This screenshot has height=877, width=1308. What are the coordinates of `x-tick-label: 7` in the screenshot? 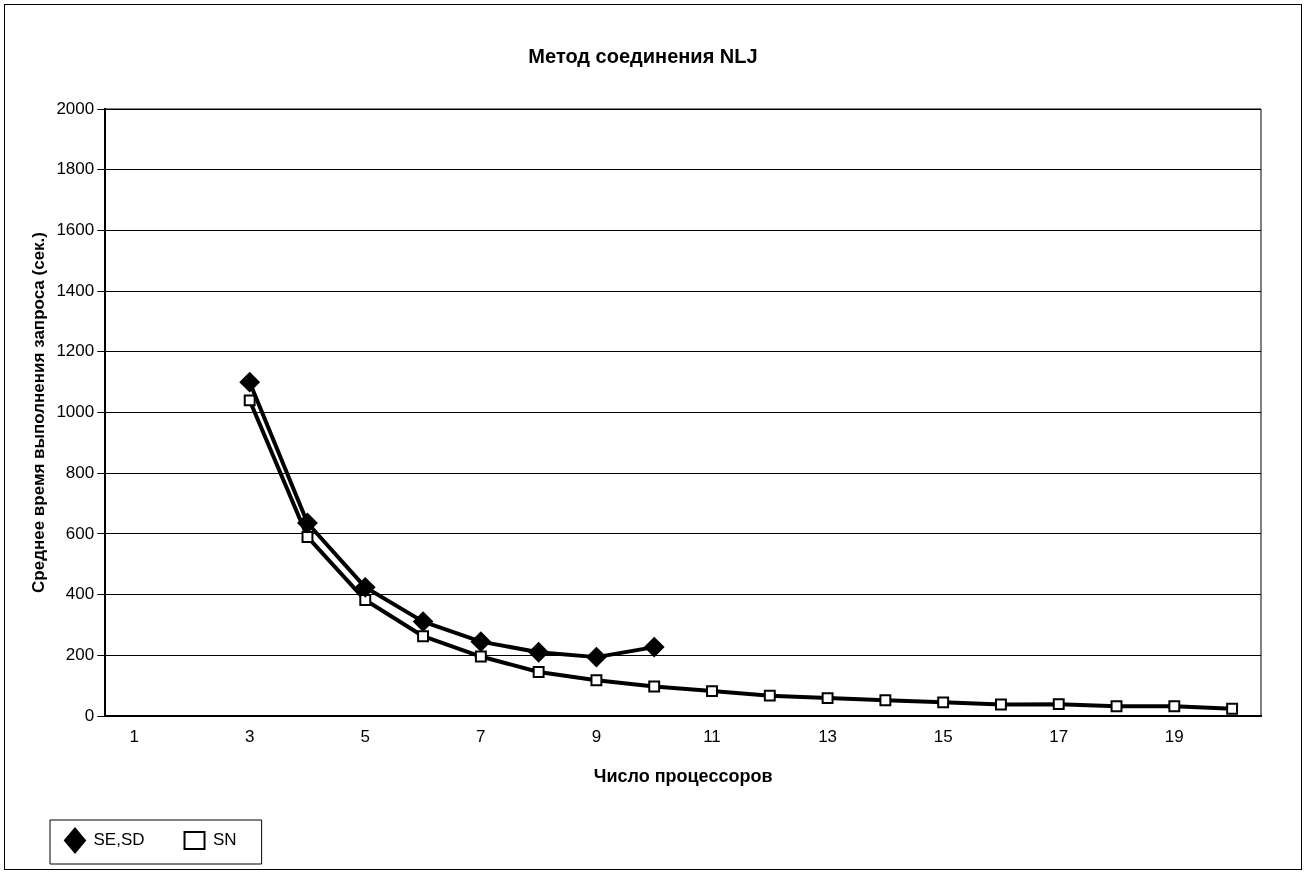 It's located at (481, 736).